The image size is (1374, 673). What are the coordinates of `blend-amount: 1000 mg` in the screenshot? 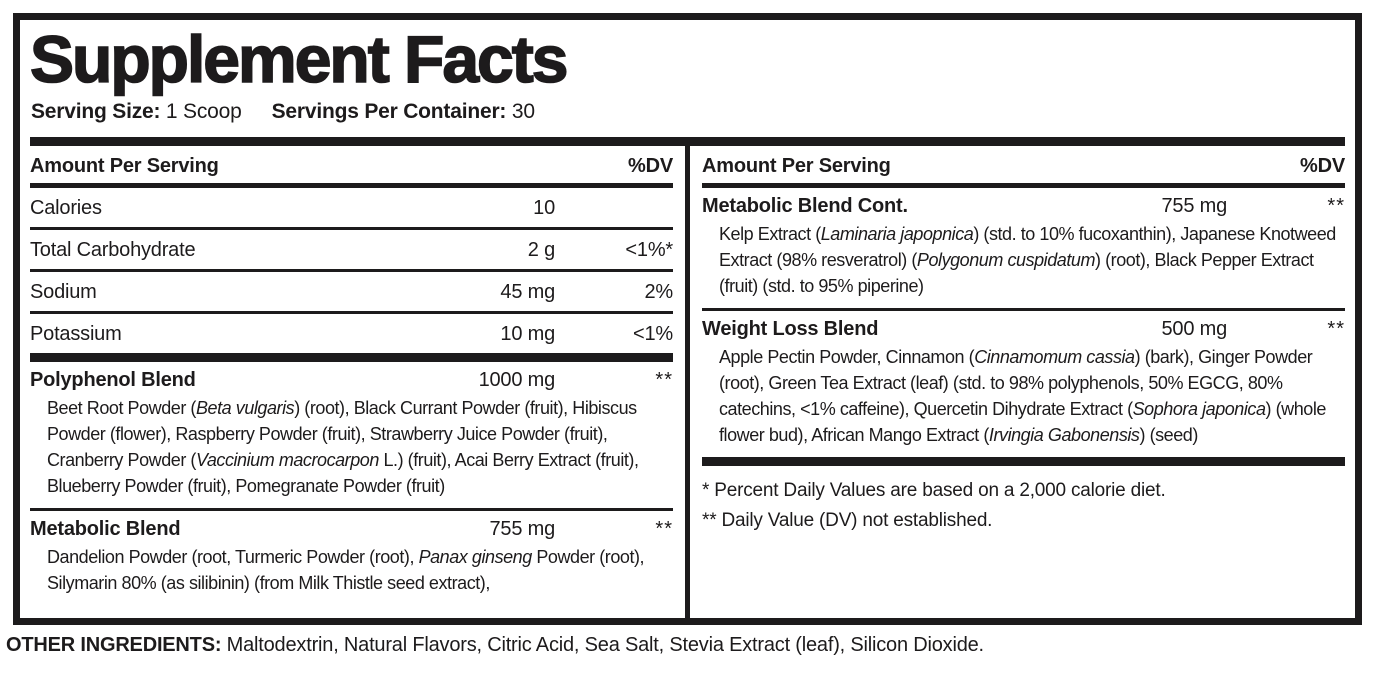 It's located at (517, 380).